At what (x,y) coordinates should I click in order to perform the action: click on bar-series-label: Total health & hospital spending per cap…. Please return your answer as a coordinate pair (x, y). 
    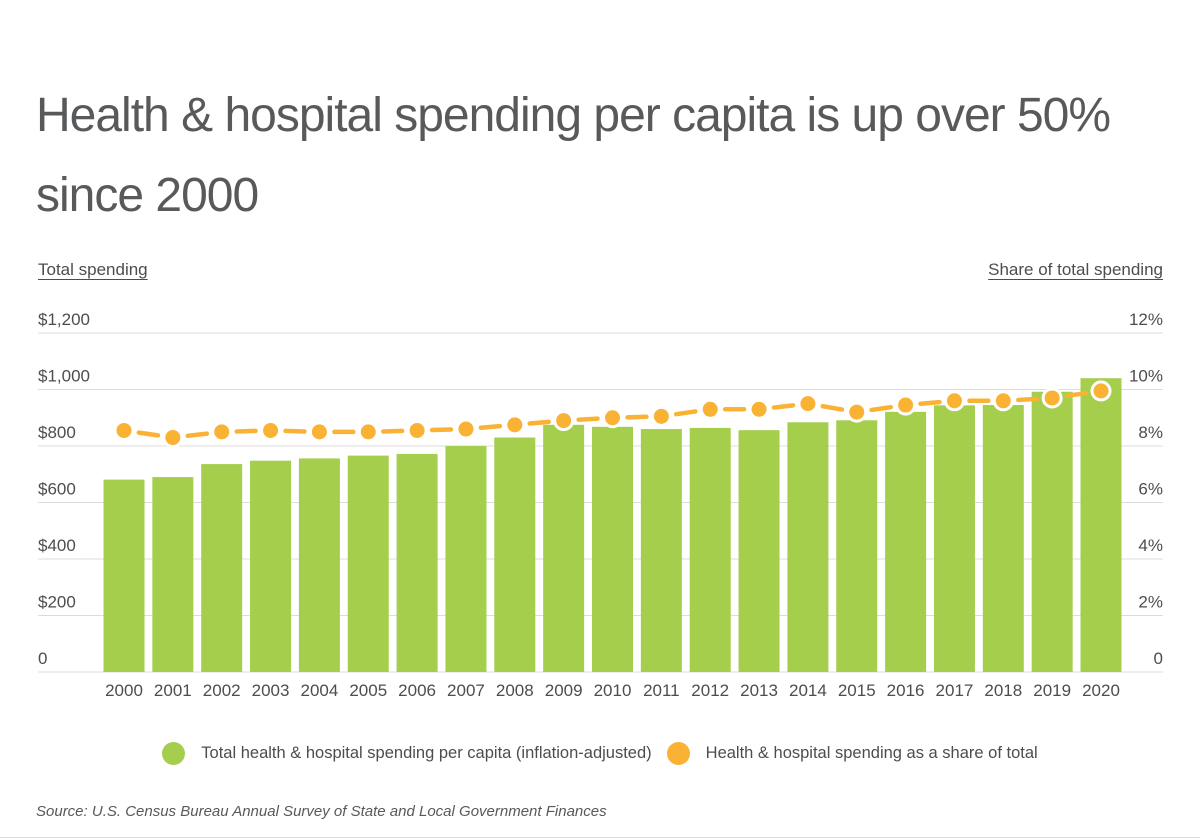
    Looking at the image, I should click on (426, 753).